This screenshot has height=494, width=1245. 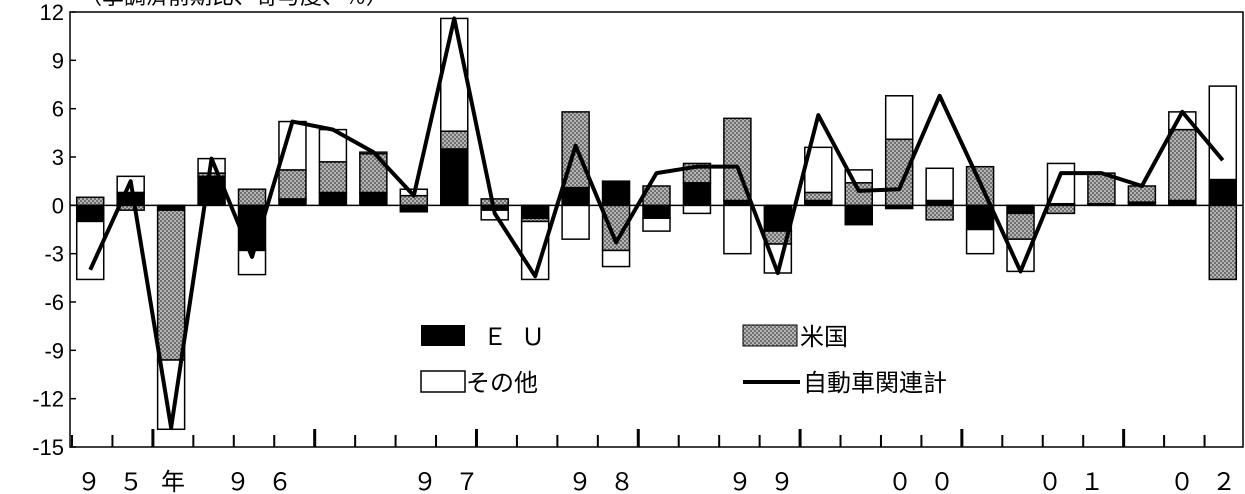 What do you see at coordinates (1207, 481) in the screenshot?
I see `x-year-label: ０２` at bounding box center [1207, 481].